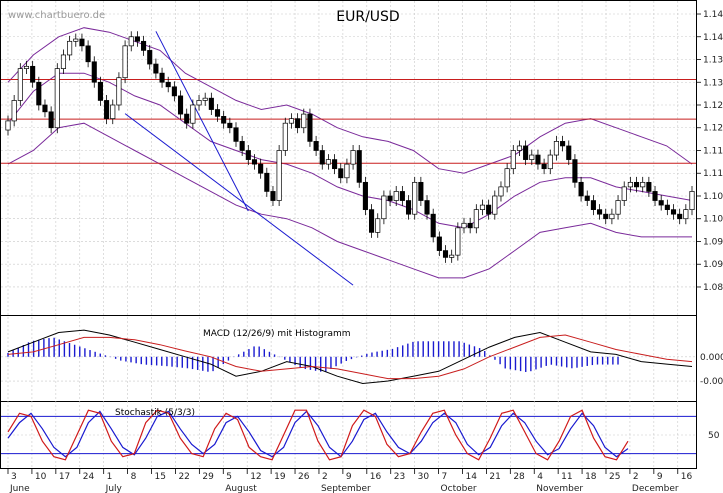 The image size is (723, 493). Describe the element at coordinates (711, 382) in the screenshot. I see `macd-y-tick-label: -0.005` at that location.